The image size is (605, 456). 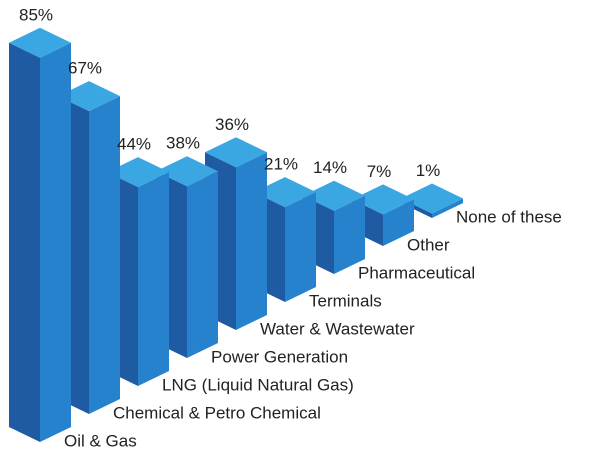 I want to click on category-label: Pharmaceutical, so click(x=416, y=272).